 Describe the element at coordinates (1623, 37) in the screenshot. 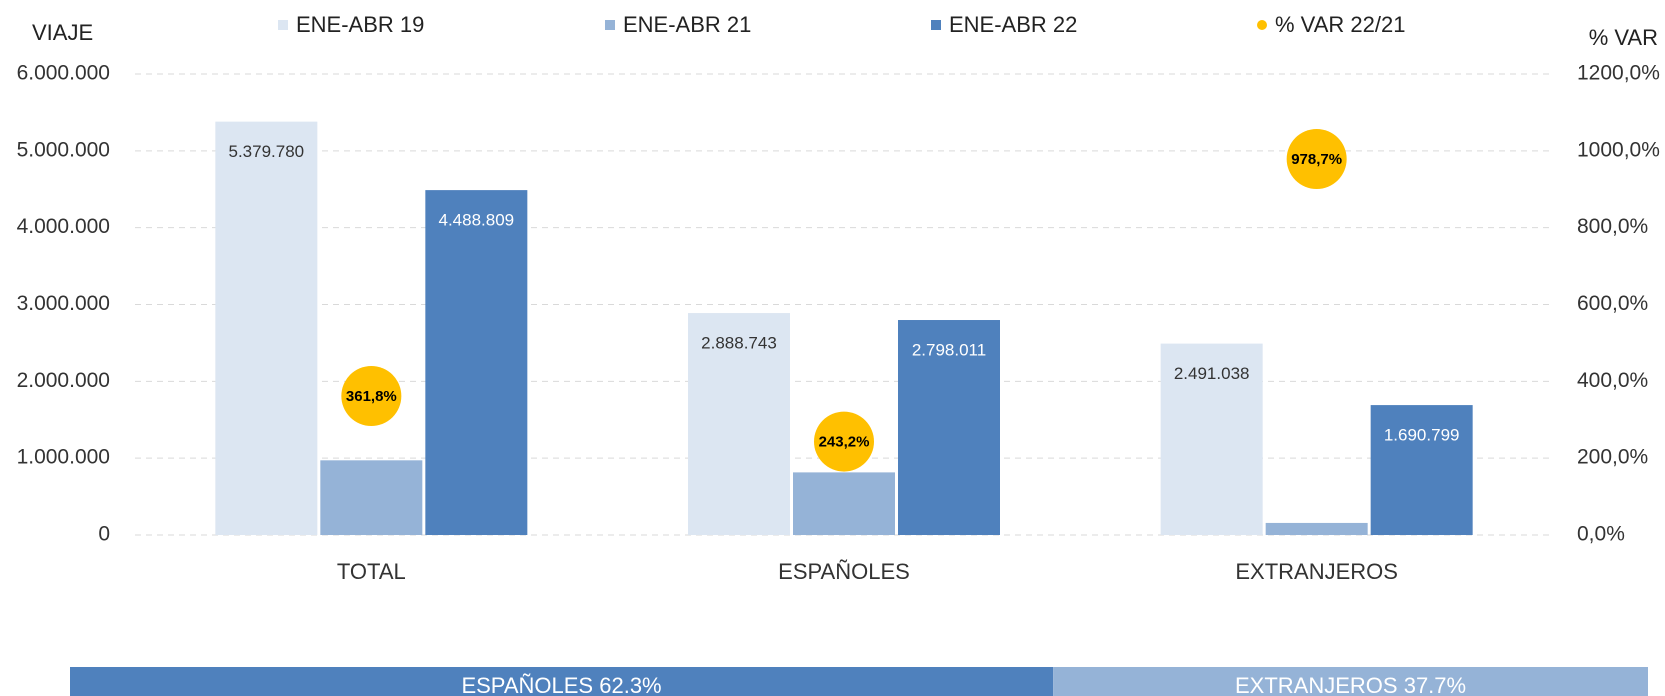

I see `y2-axis-label: % VAR` at that location.